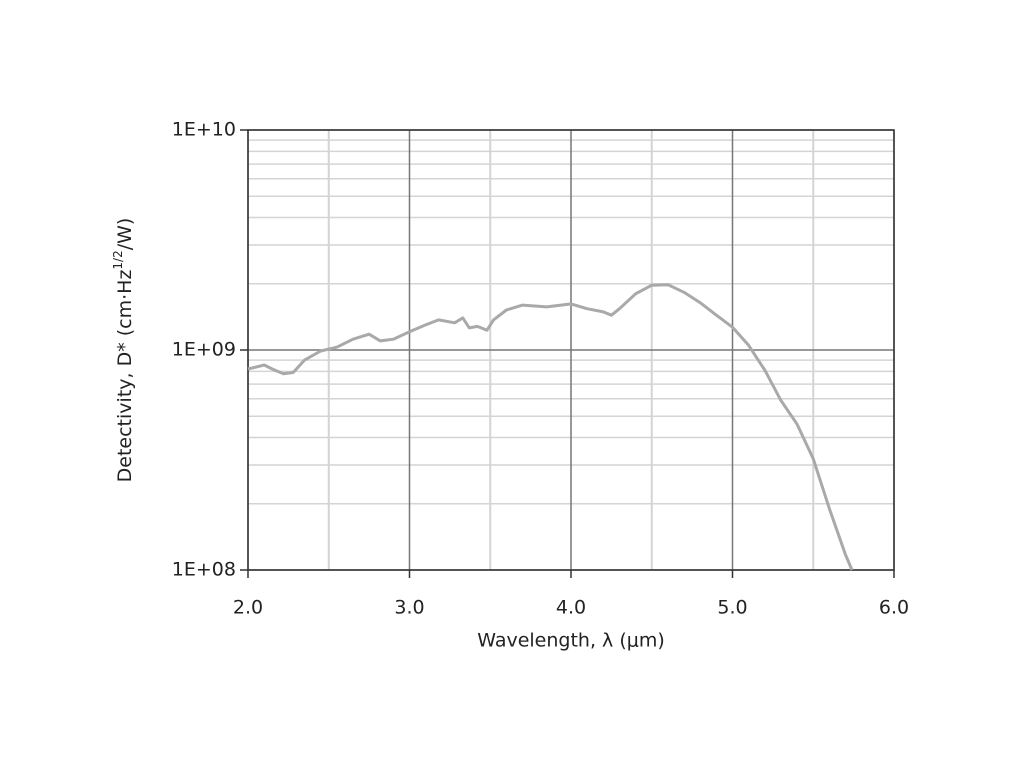 This screenshot has width=1024, height=764. What do you see at coordinates (204, 350) in the screenshot?
I see `y-tick-label: 1E+09` at bounding box center [204, 350].